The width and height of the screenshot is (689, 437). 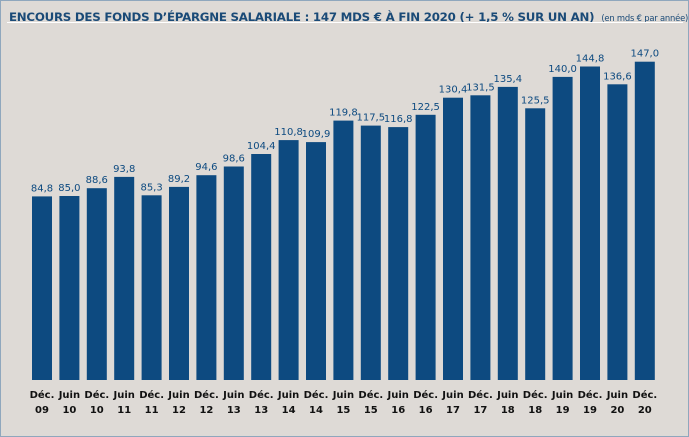 What do you see at coordinates (206, 167) in the screenshot?
I see `value-label-6: 94,6` at bounding box center [206, 167].